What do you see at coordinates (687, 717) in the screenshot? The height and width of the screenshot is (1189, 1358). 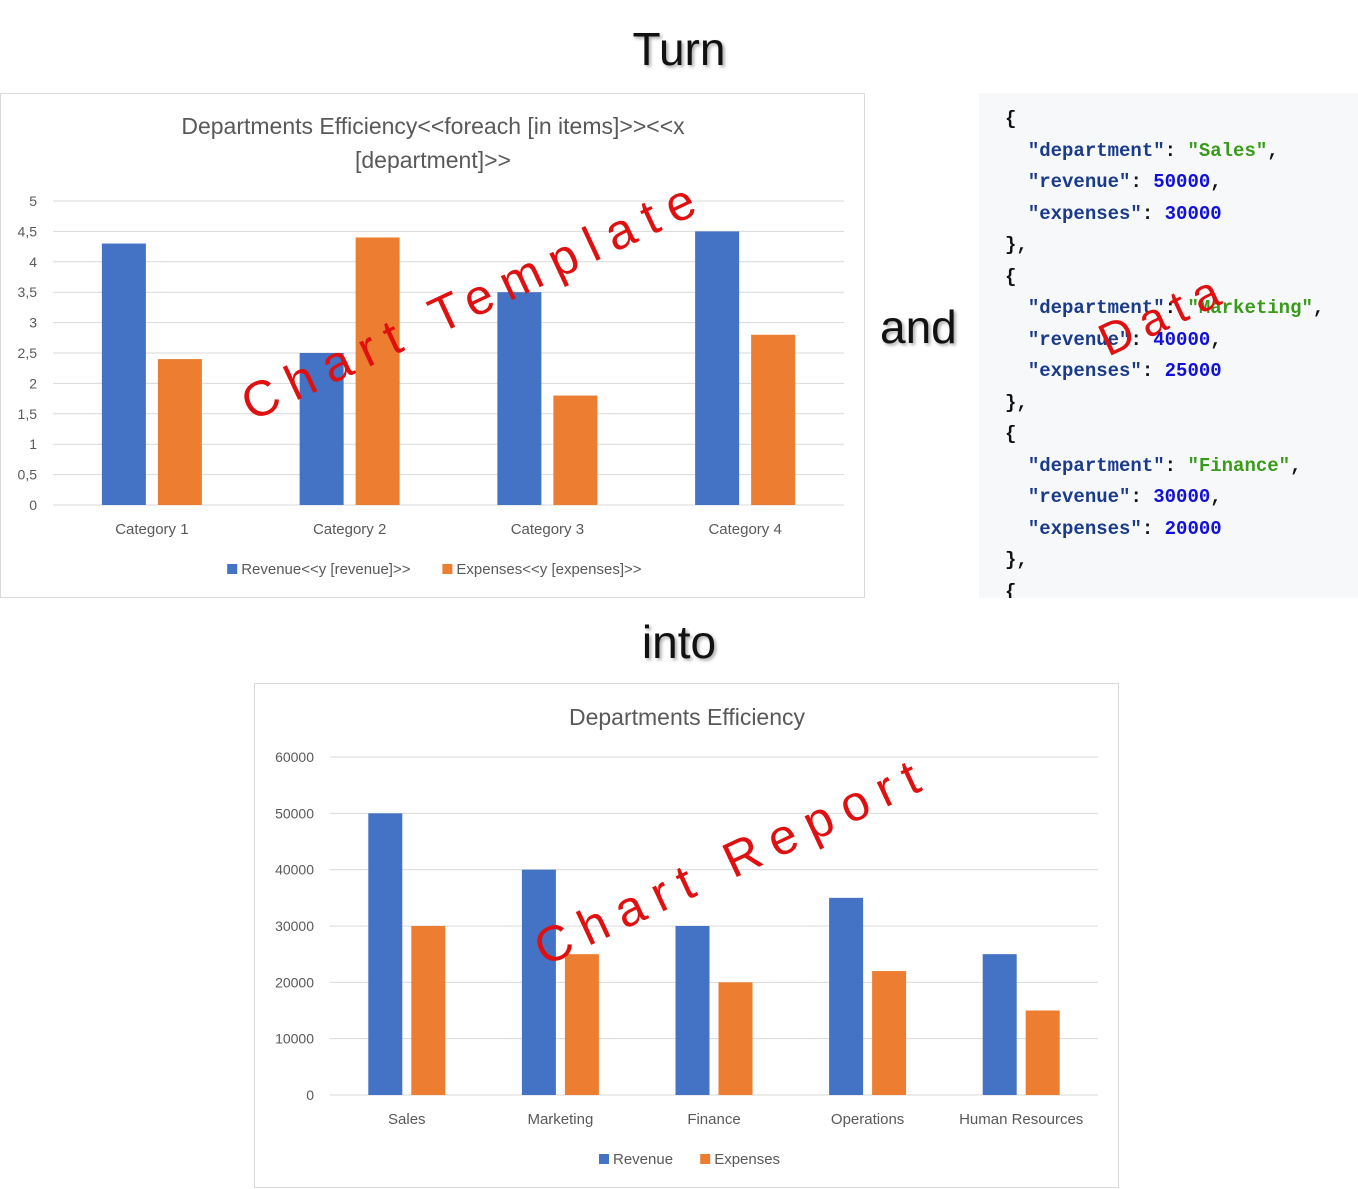 I see `chart-title: Departments Efficiency` at bounding box center [687, 717].